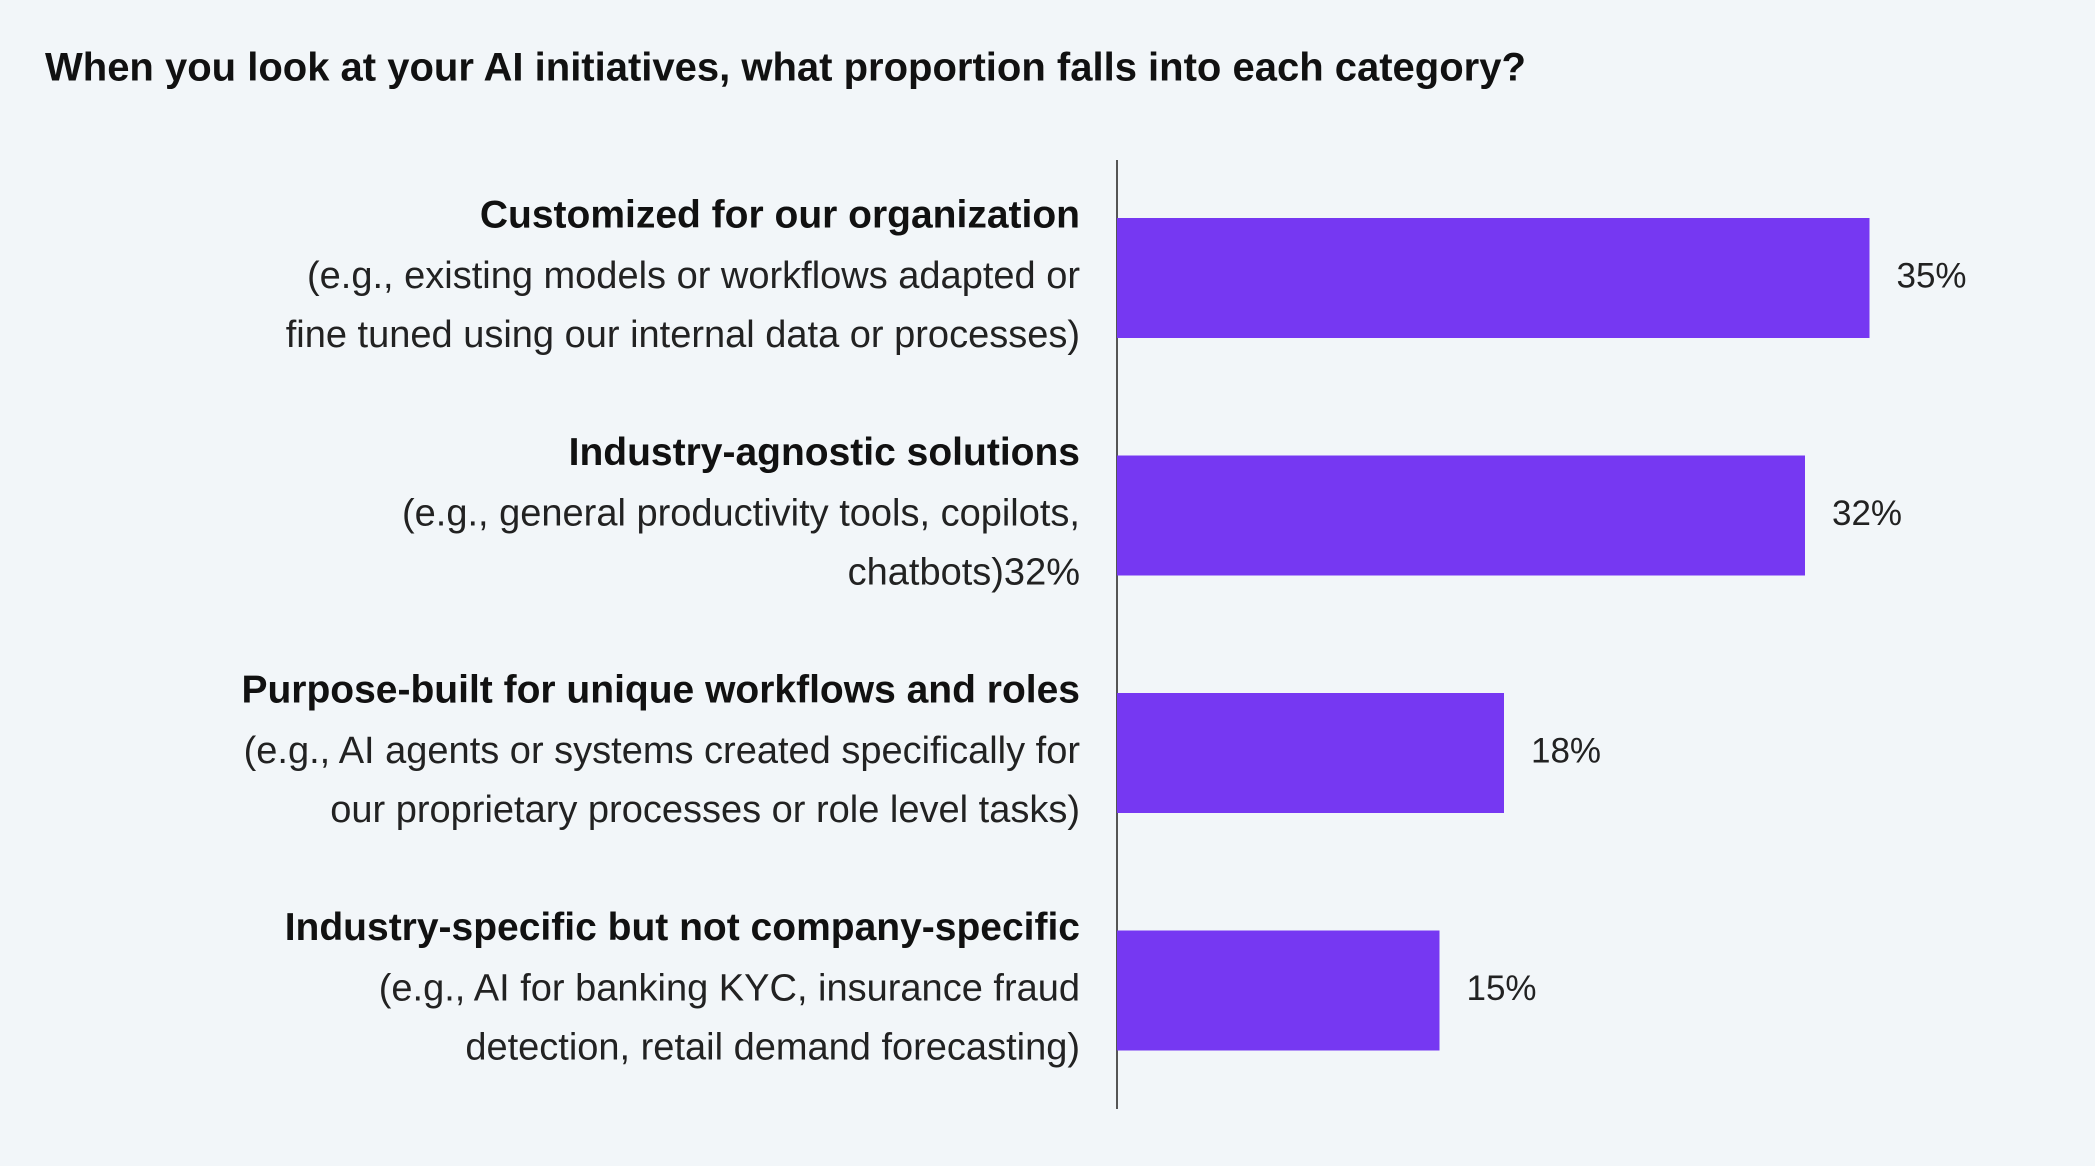 Image resolution: width=2095 pixels, height=1166 pixels. I want to click on category-description: detection, retail demand forecasting), so click(772, 1048).